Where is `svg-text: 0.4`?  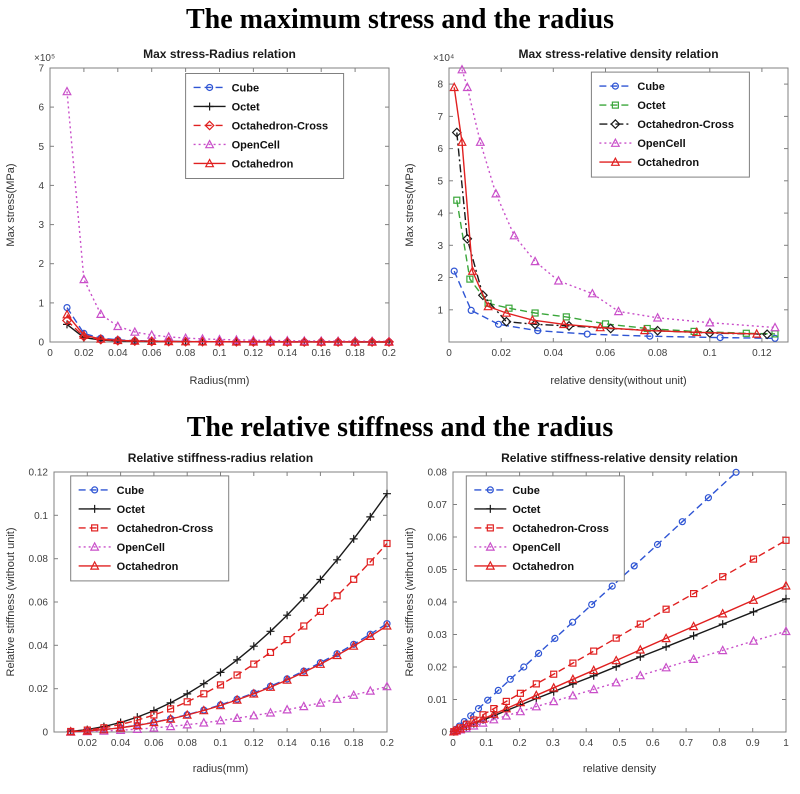 svg-text: 0.4 is located at coordinates (586, 743).